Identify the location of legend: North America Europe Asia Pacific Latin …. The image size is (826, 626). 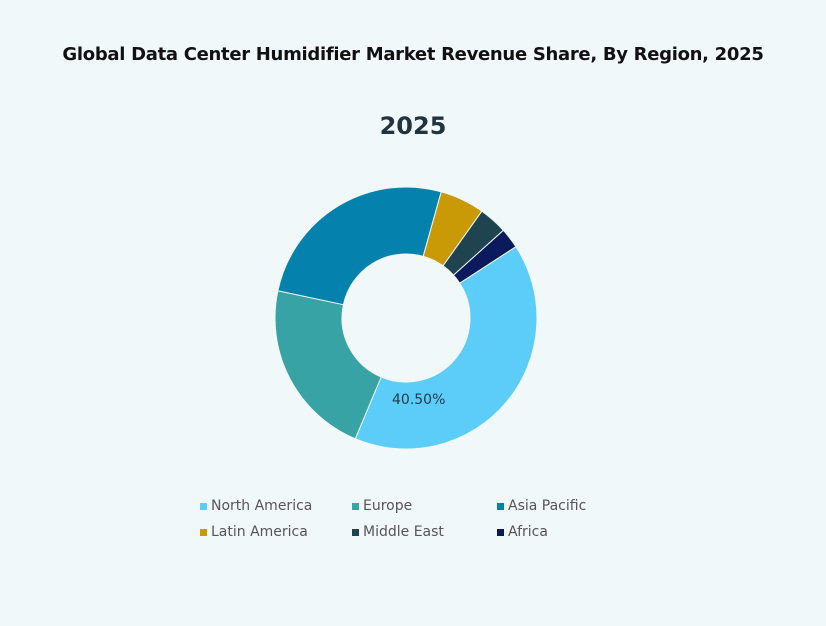
(410, 519).